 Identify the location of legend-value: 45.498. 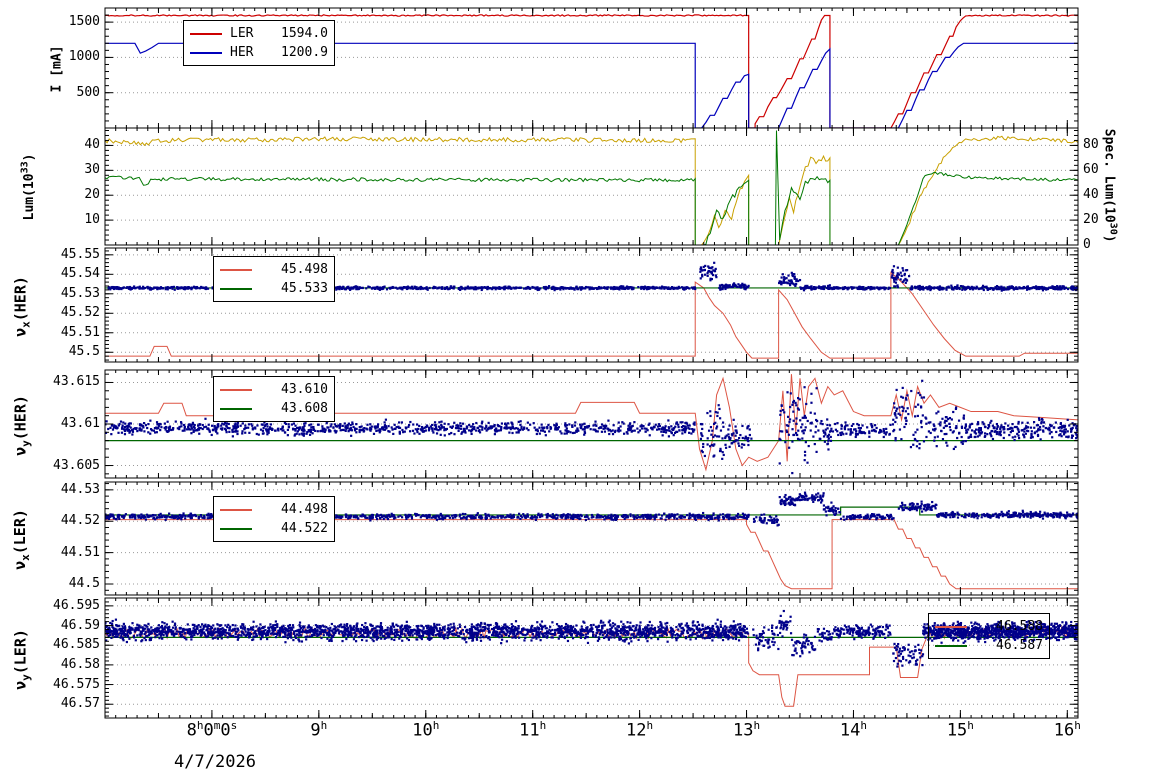
(304, 269).